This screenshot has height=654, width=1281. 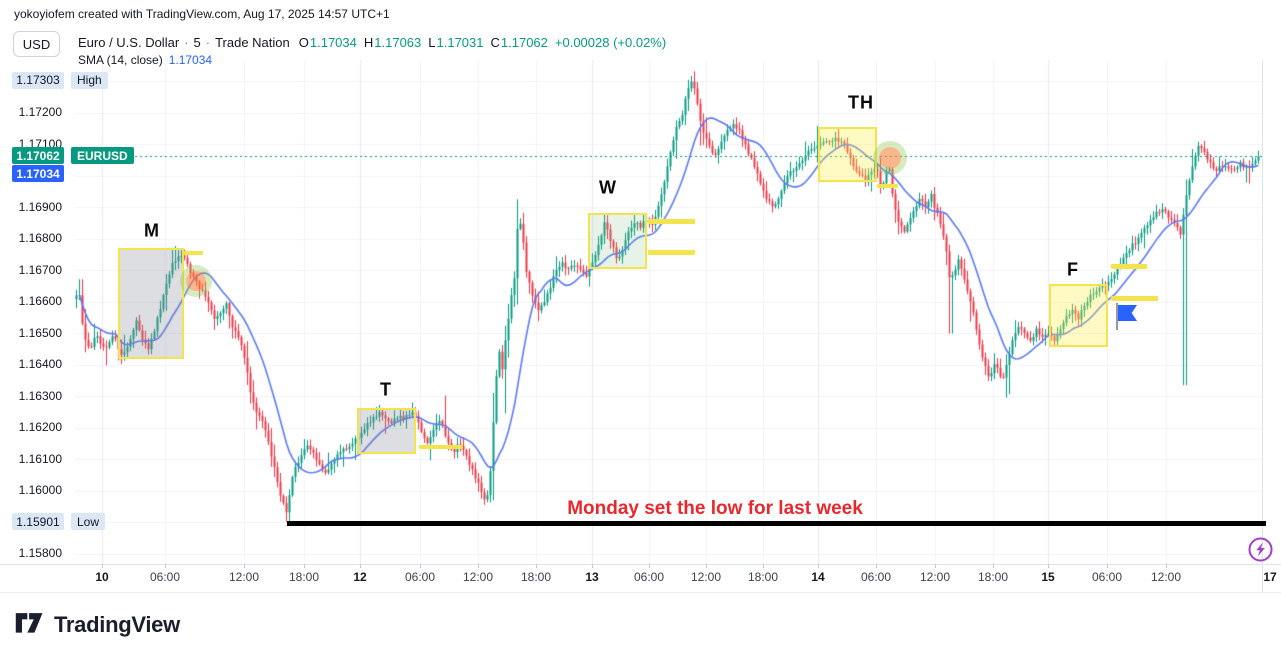 What do you see at coordinates (610, 42) in the screenshot?
I see `change-value: +0.00028 (+0.02%)` at bounding box center [610, 42].